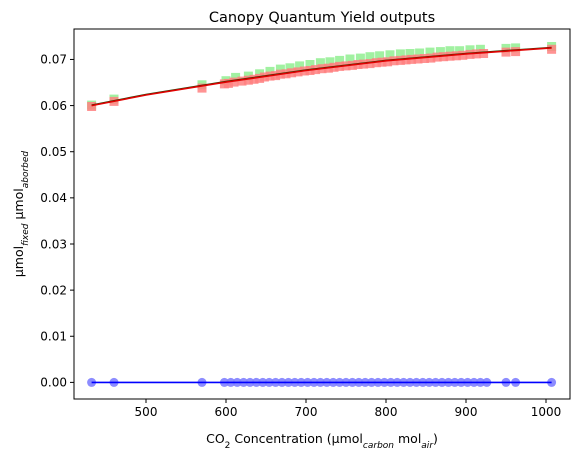  I want to click on x-tick-label: 600, so click(226, 412).